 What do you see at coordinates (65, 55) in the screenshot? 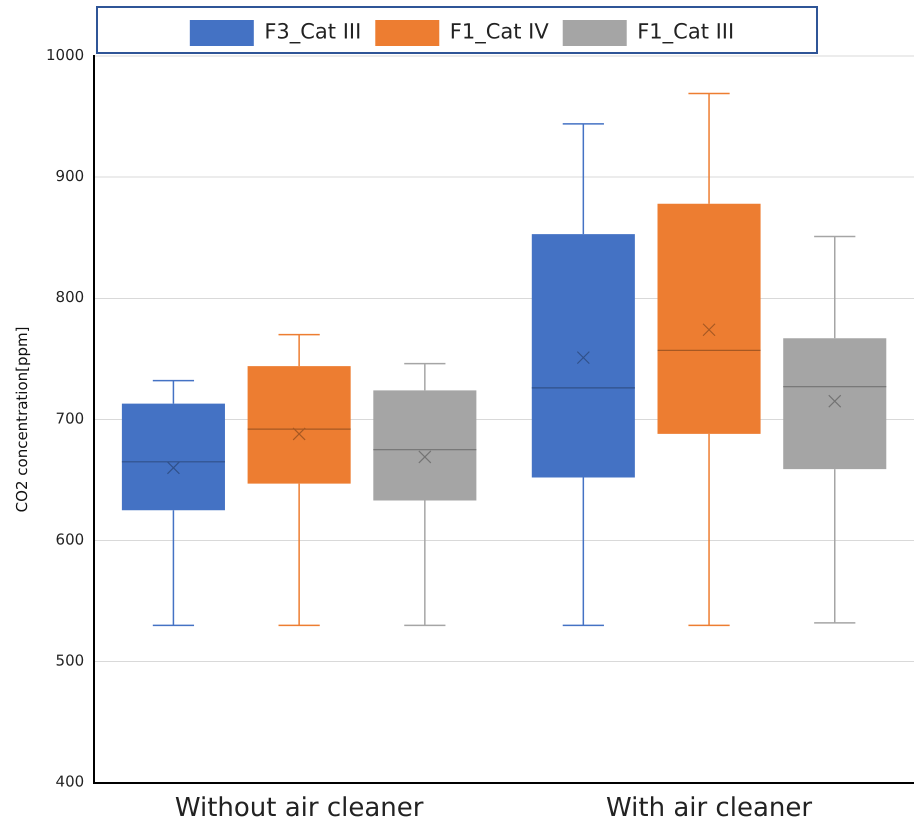
I see `y-tick-label: 1000` at bounding box center [65, 55].